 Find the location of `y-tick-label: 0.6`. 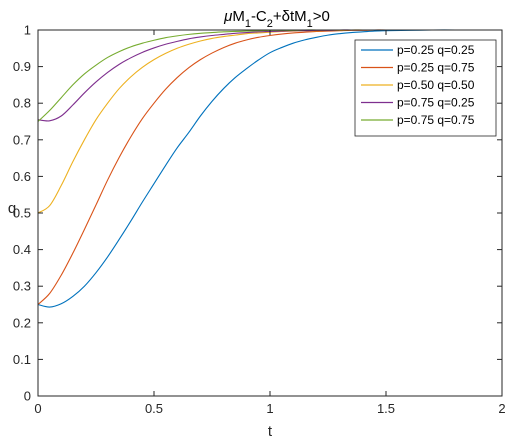

y-tick-label: 0.6 is located at coordinates (22, 176).